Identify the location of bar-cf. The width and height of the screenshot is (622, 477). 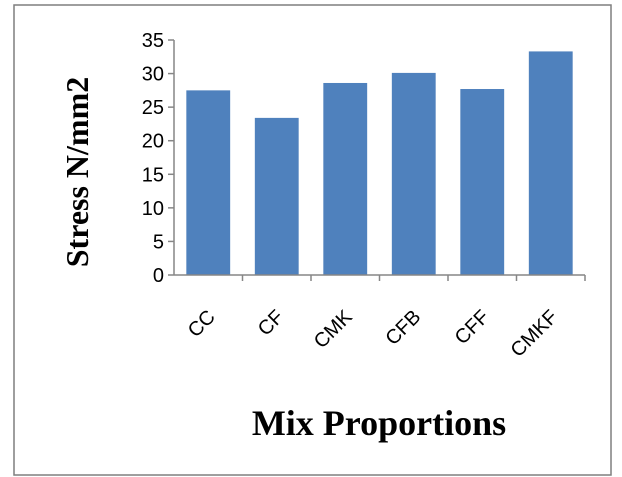
(276, 196).